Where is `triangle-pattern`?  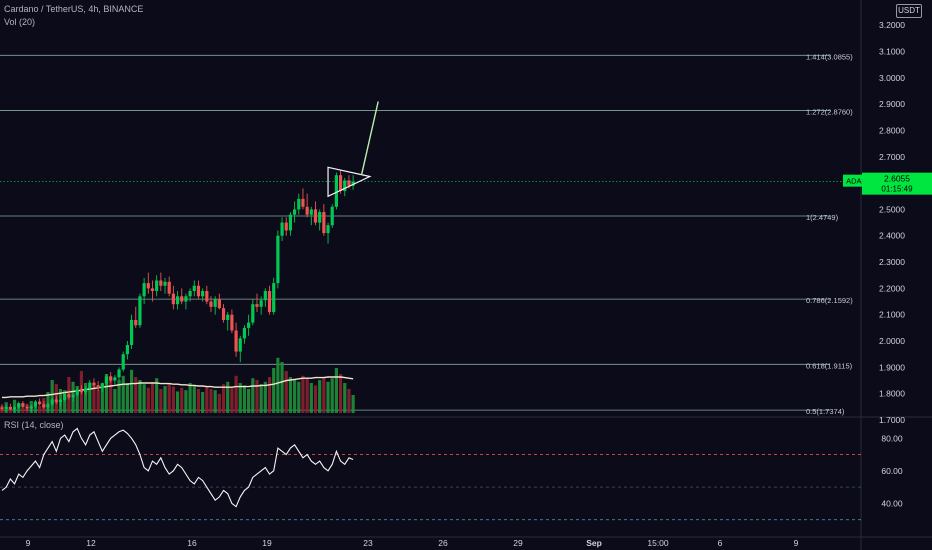 triangle-pattern is located at coordinates (349, 182).